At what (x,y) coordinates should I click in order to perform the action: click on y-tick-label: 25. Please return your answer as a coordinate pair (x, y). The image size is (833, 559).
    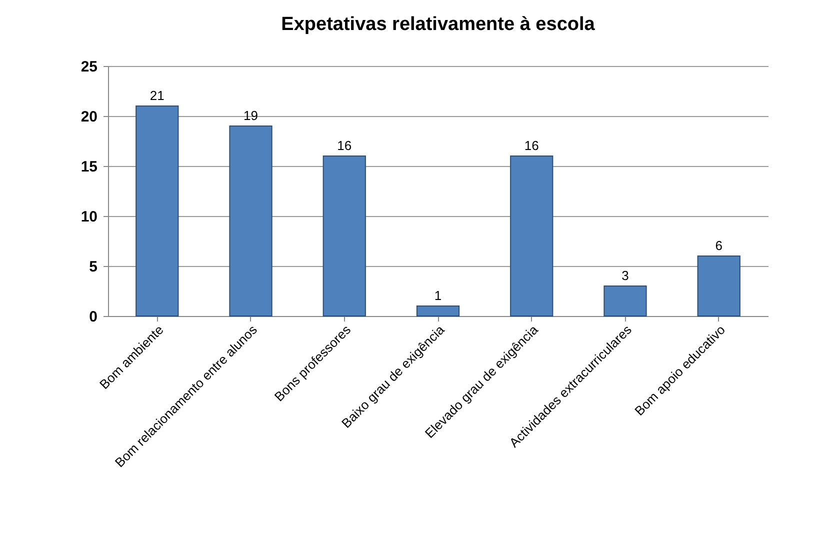
    Looking at the image, I should click on (89, 67).